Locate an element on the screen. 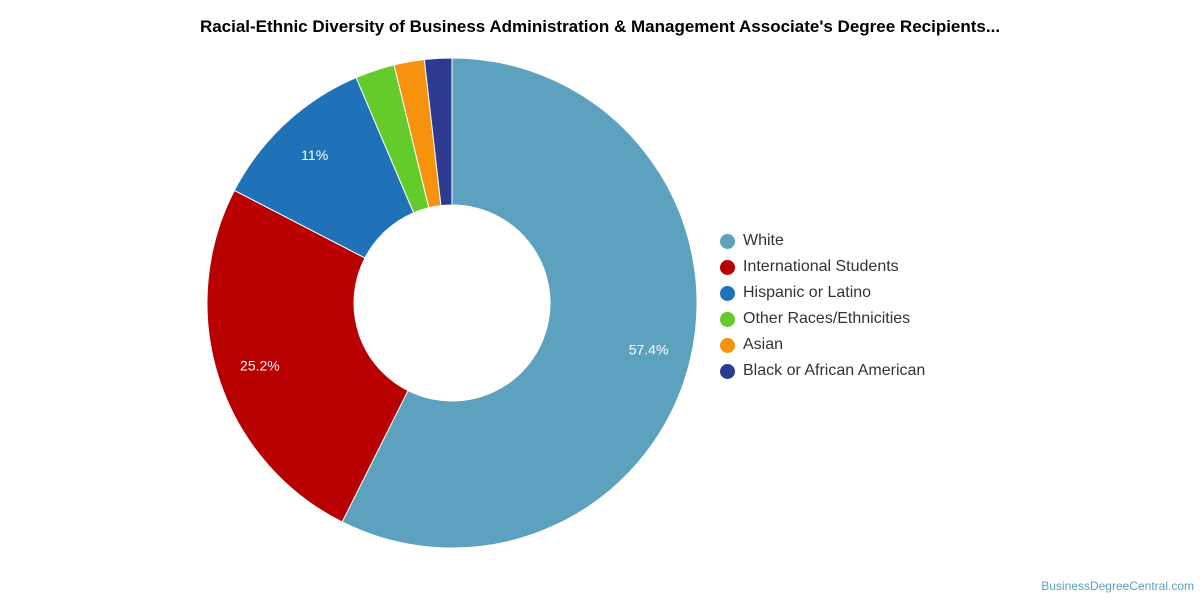 This screenshot has width=1200, height=600. legend-item: White is located at coordinates (822, 241).